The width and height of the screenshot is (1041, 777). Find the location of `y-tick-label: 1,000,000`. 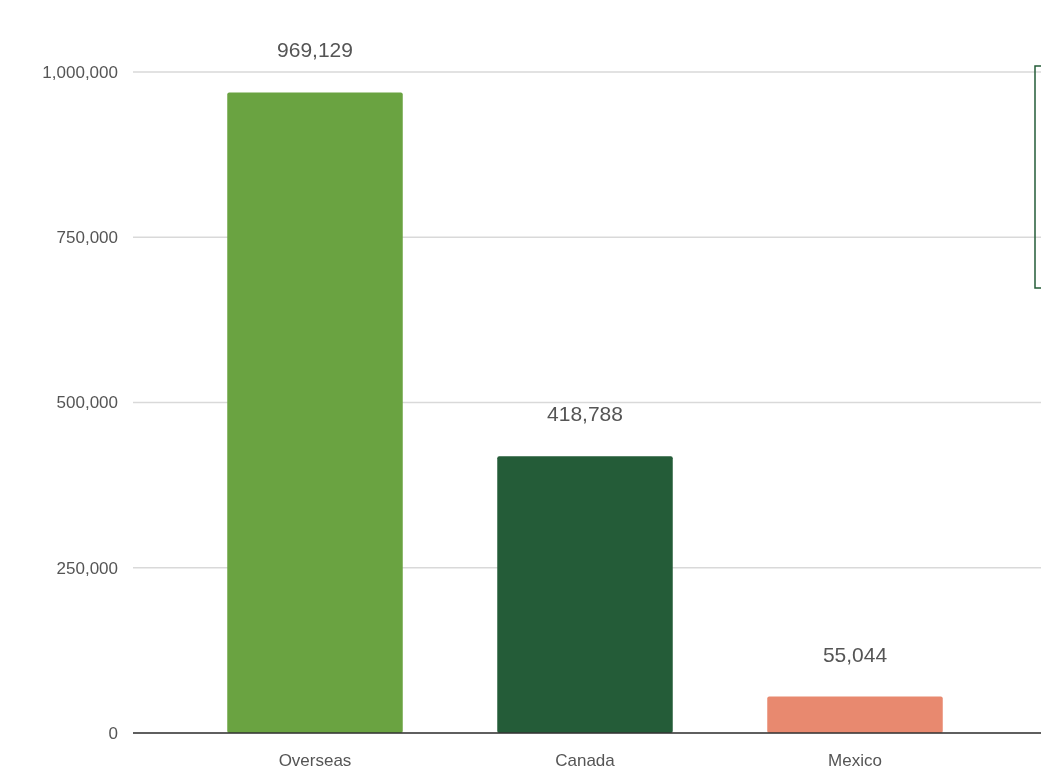

y-tick-label: 1,000,000 is located at coordinates (80, 72).